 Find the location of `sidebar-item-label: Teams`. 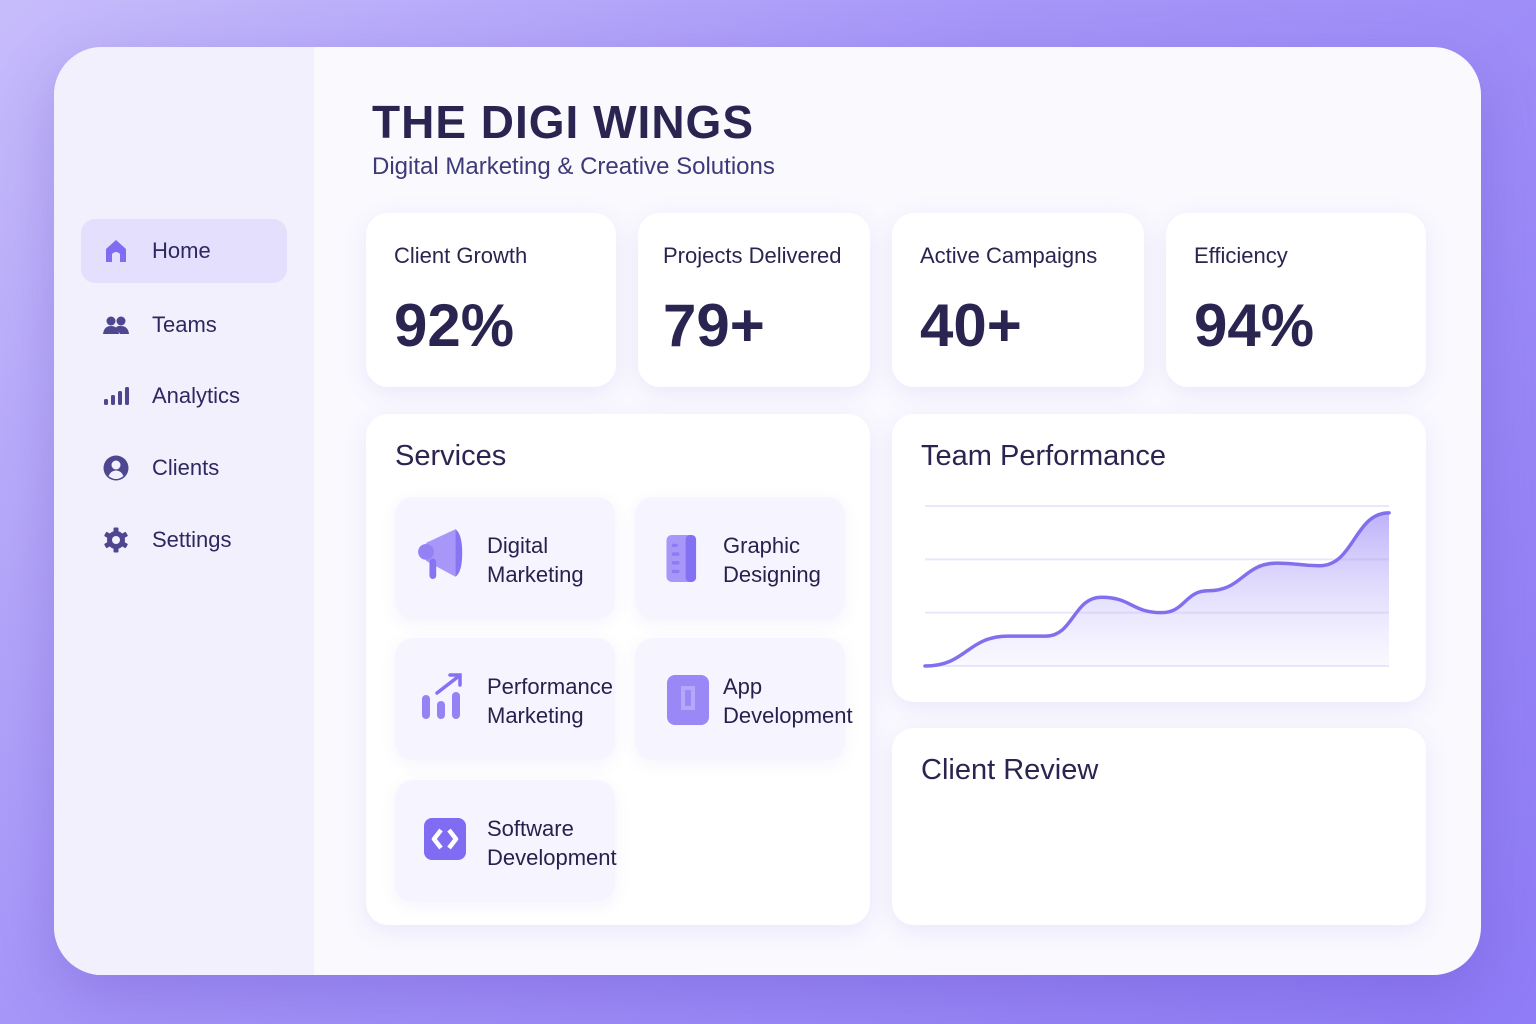

sidebar-item-label: Teams is located at coordinates (184, 324).